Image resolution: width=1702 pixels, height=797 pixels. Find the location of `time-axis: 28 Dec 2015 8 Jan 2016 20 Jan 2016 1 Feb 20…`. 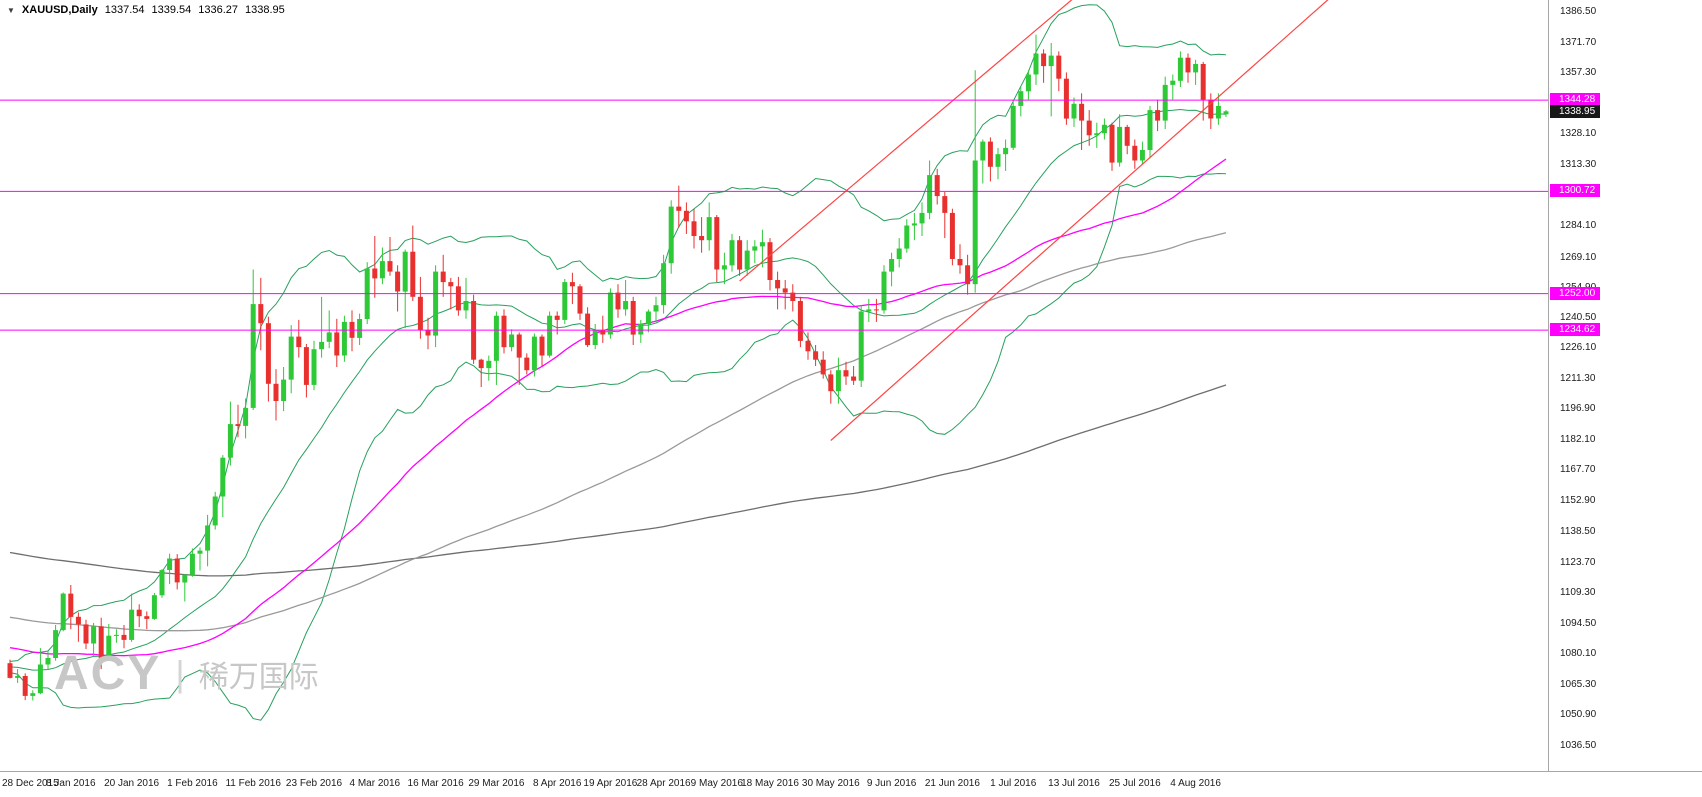

time-axis: 28 Dec 2015 8 Jan 2016 20 Jan 2016 1 Feb 20… is located at coordinates (851, 784).